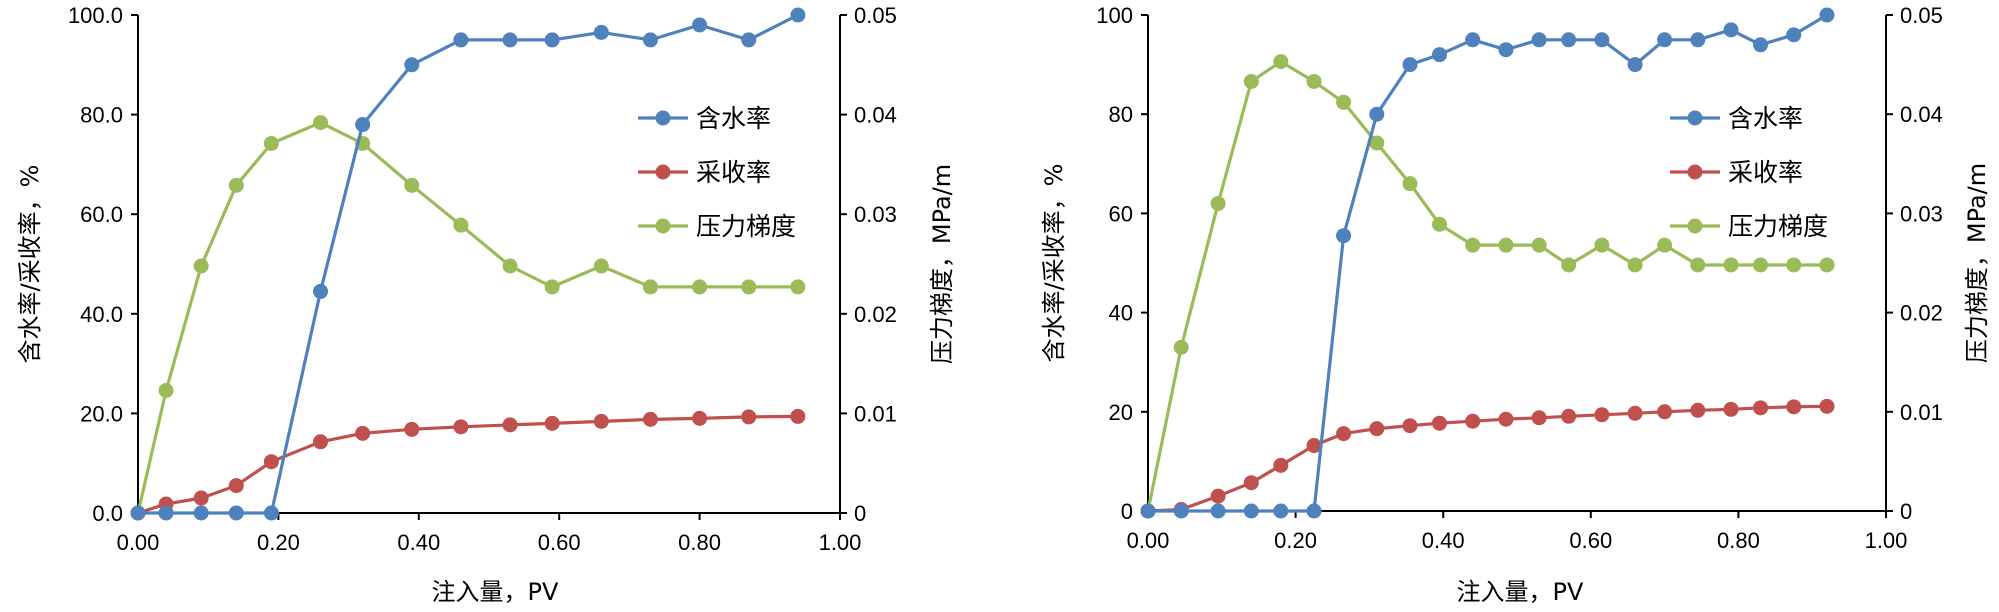  Describe the element at coordinates (1738, 540) in the screenshot. I see `x-tick-label: 0.80` at that location.